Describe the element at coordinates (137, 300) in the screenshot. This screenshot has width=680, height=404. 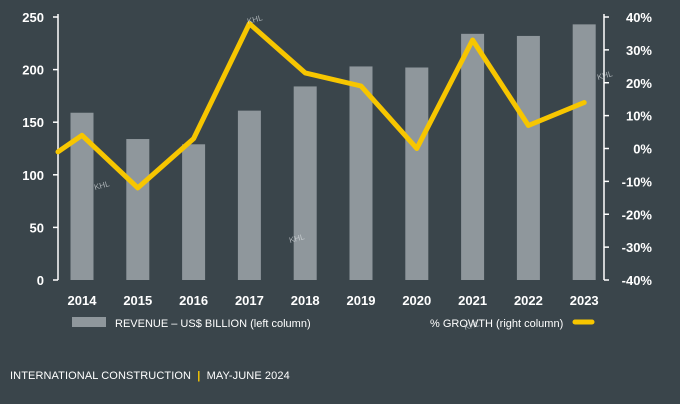
I see `x-tick-label: 2015` at that location.